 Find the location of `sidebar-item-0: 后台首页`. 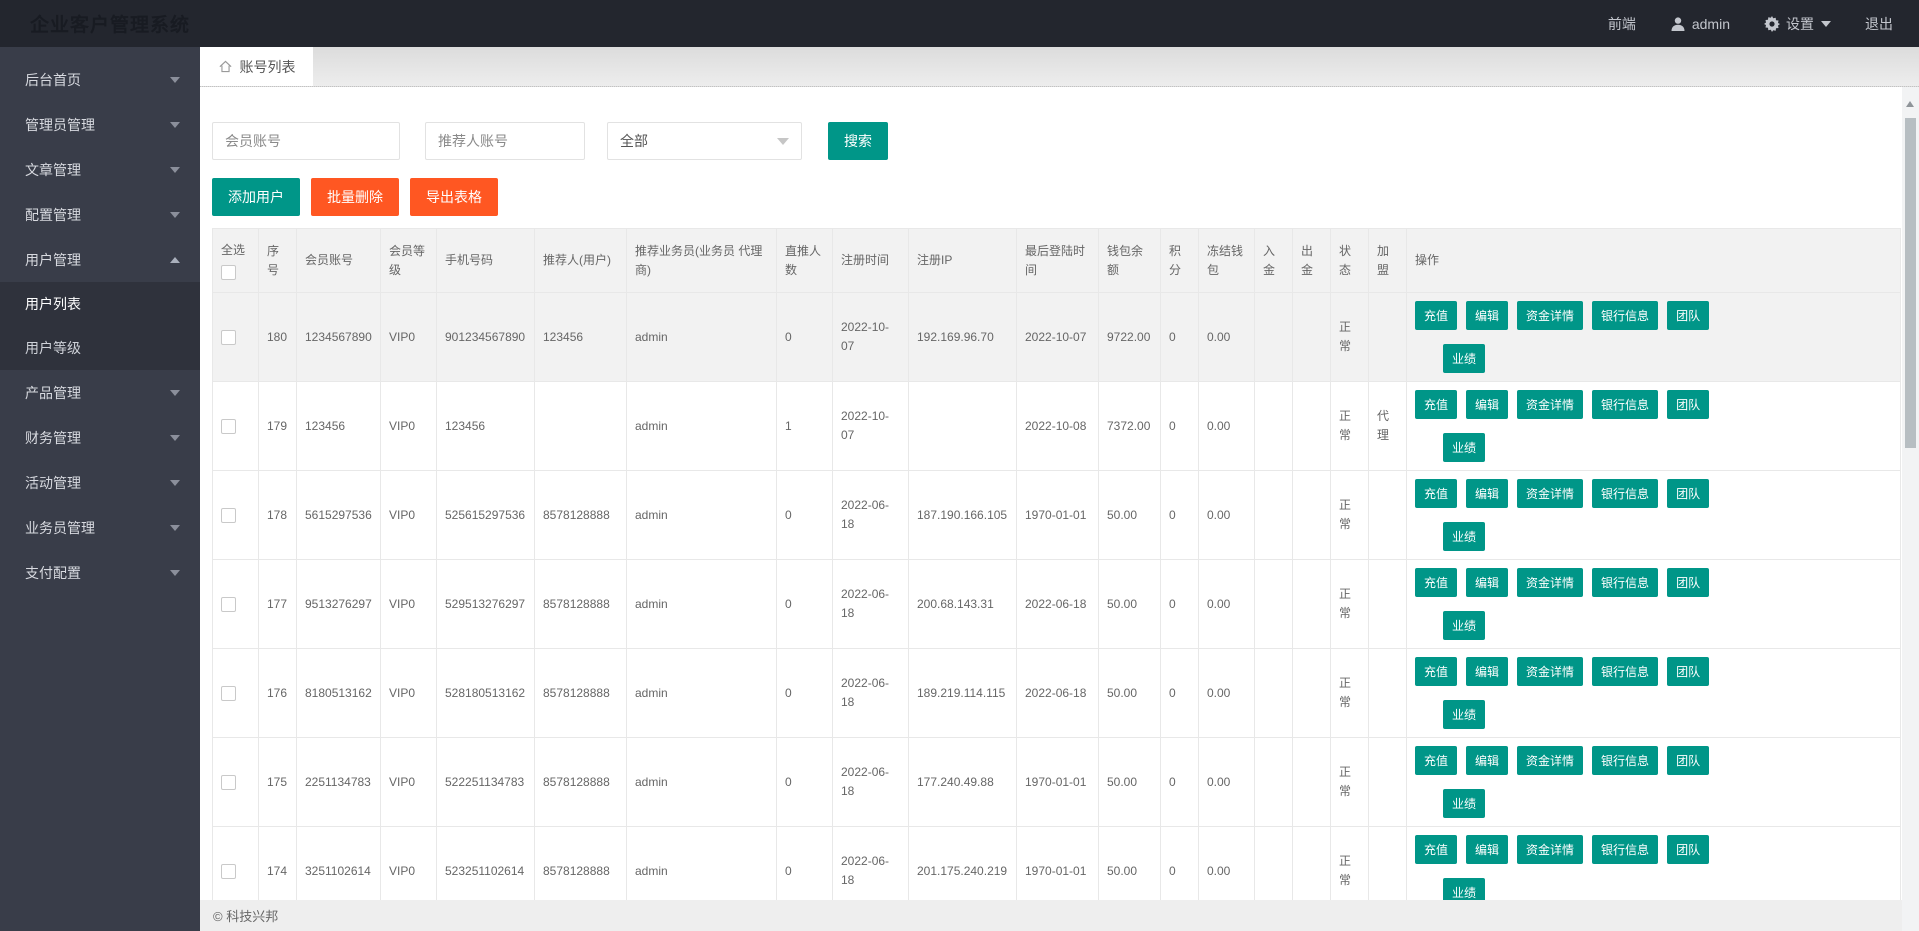

sidebar-item-0: 后台首页 is located at coordinates (100, 79).